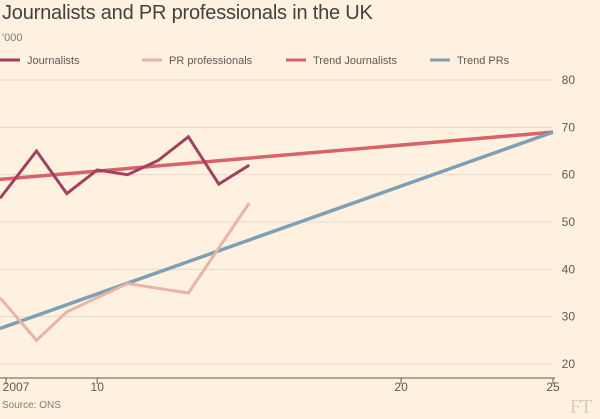  What do you see at coordinates (12, 38) in the screenshot?
I see `y-axis-unit-label: '000` at bounding box center [12, 38].